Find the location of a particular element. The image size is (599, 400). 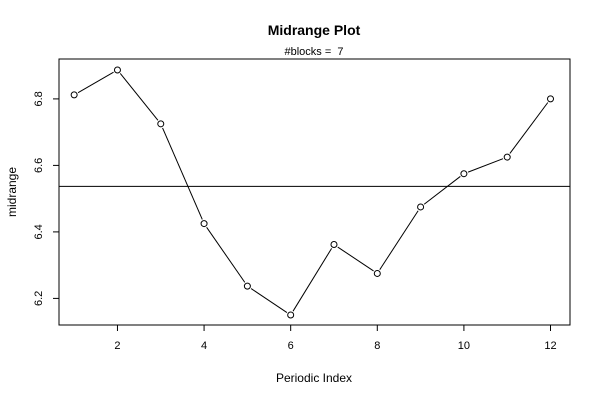

x-tick-label-5: 12 is located at coordinates (550, 346).